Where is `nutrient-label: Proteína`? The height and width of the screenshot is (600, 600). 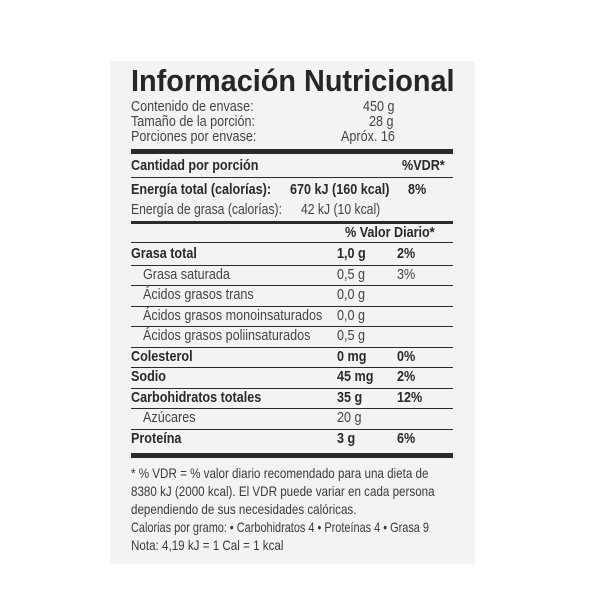
nutrient-label: Proteína is located at coordinates (156, 438).